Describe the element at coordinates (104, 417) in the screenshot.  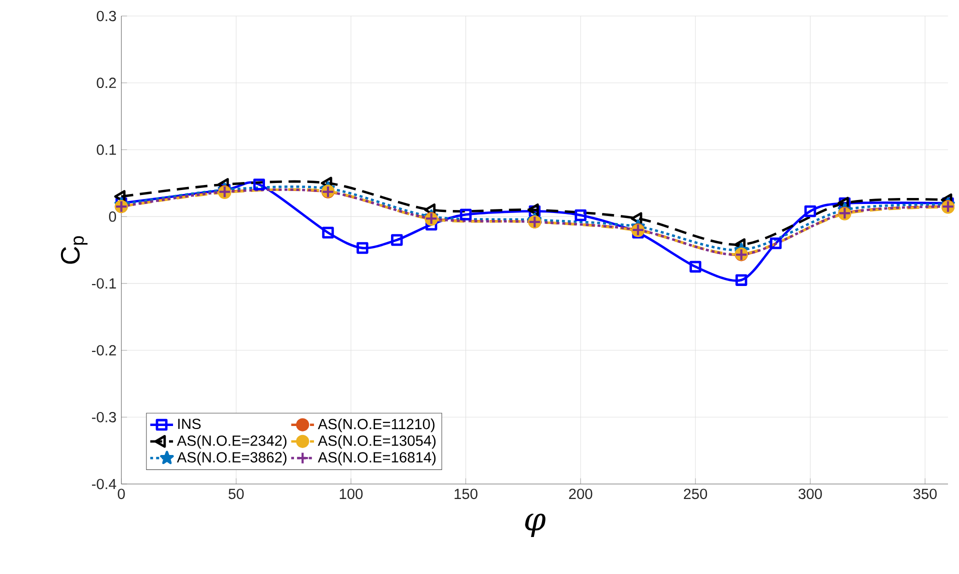
I see `y-tick-label: -0.3` at that location.